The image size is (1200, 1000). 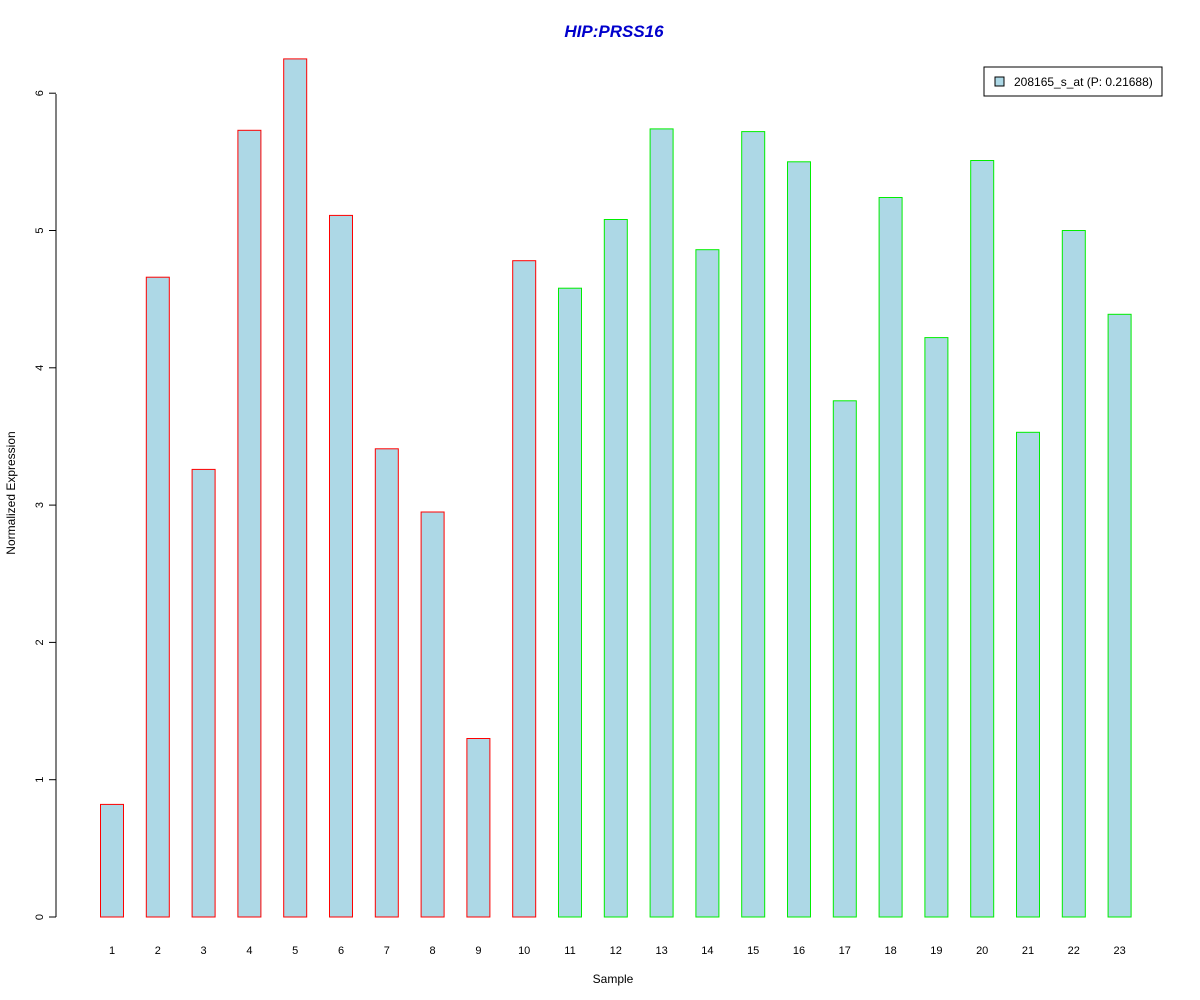 What do you see at coordinates (524, 951) in the screenshot?
I see `x-tick-label: 10` at bounding box center [524, 951].